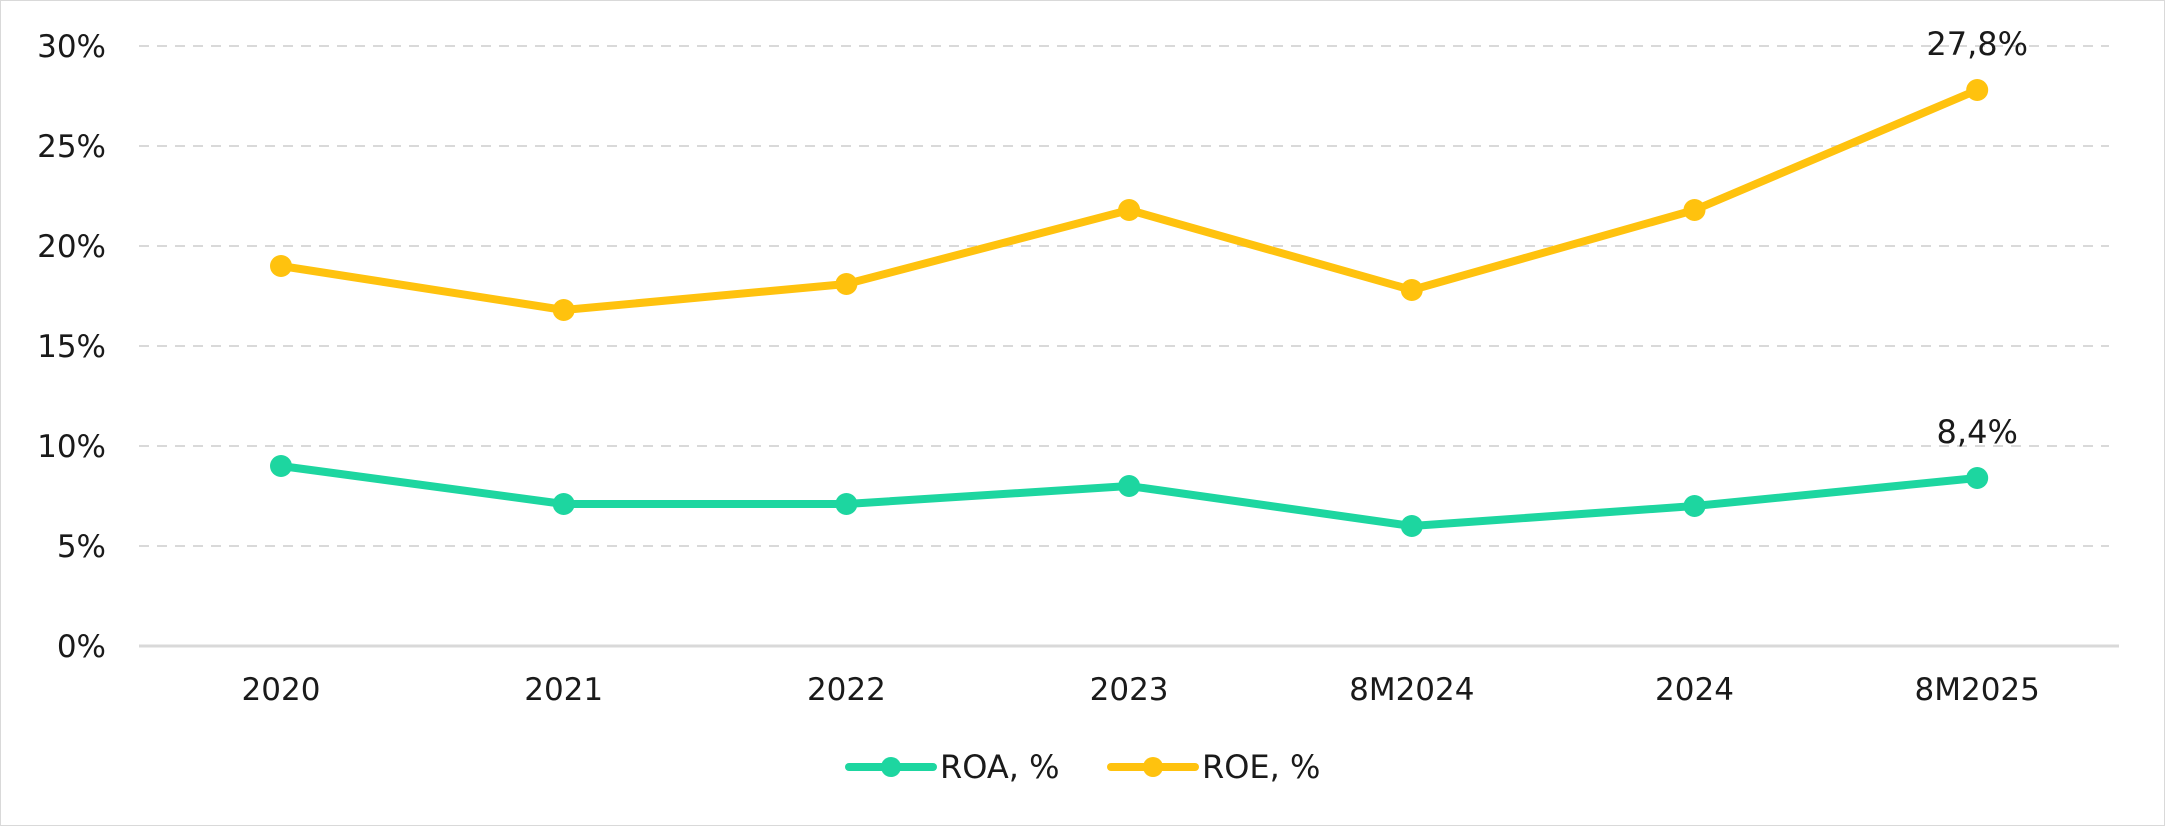  Describe the element at coordinates (71, 47) in the screenshot. I see `y-tick-label: 30%` at that location.